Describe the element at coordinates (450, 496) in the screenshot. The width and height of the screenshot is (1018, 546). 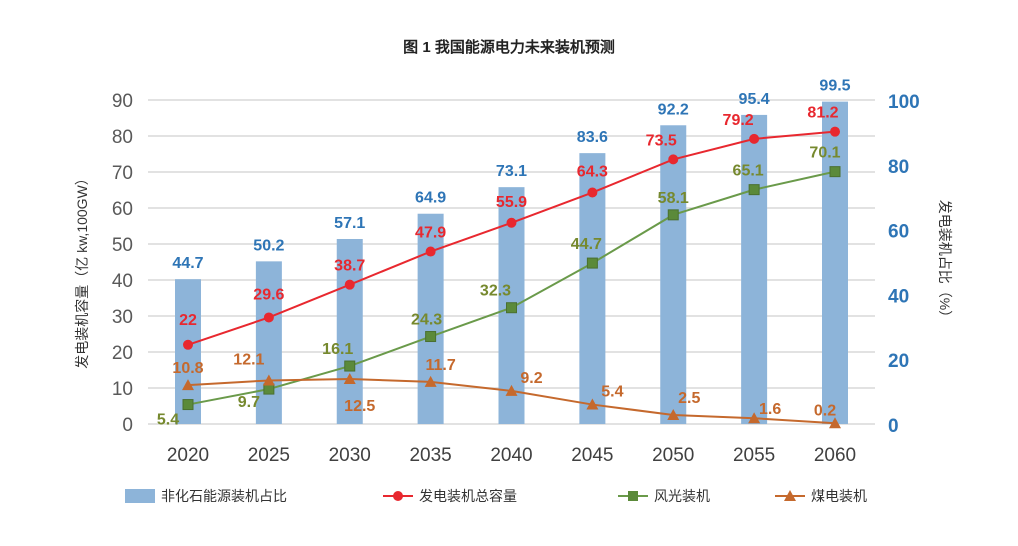
I see `legend-item: 发电装机总容量` at that location.